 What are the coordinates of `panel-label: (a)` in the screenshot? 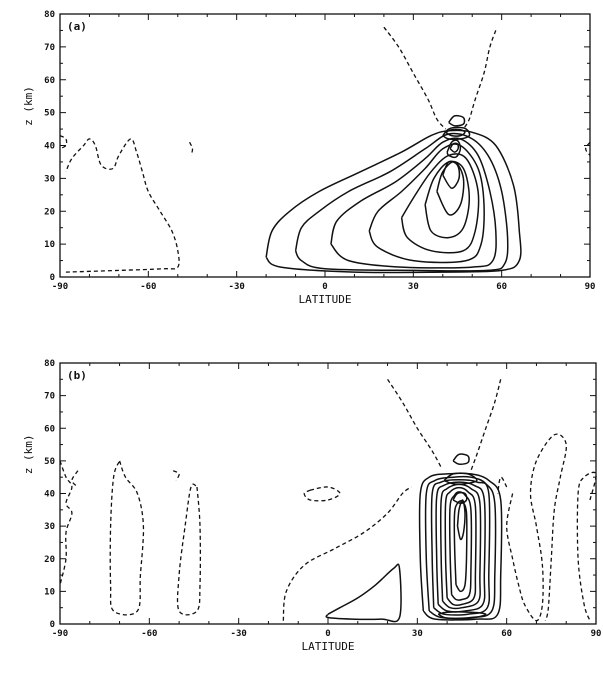 It's located at (77, 26).